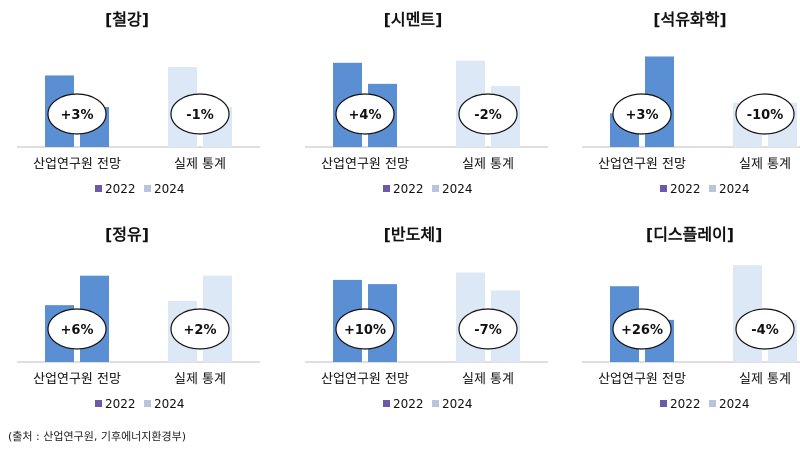  I want to click on chart-title: [반도체], so click(413, 234).